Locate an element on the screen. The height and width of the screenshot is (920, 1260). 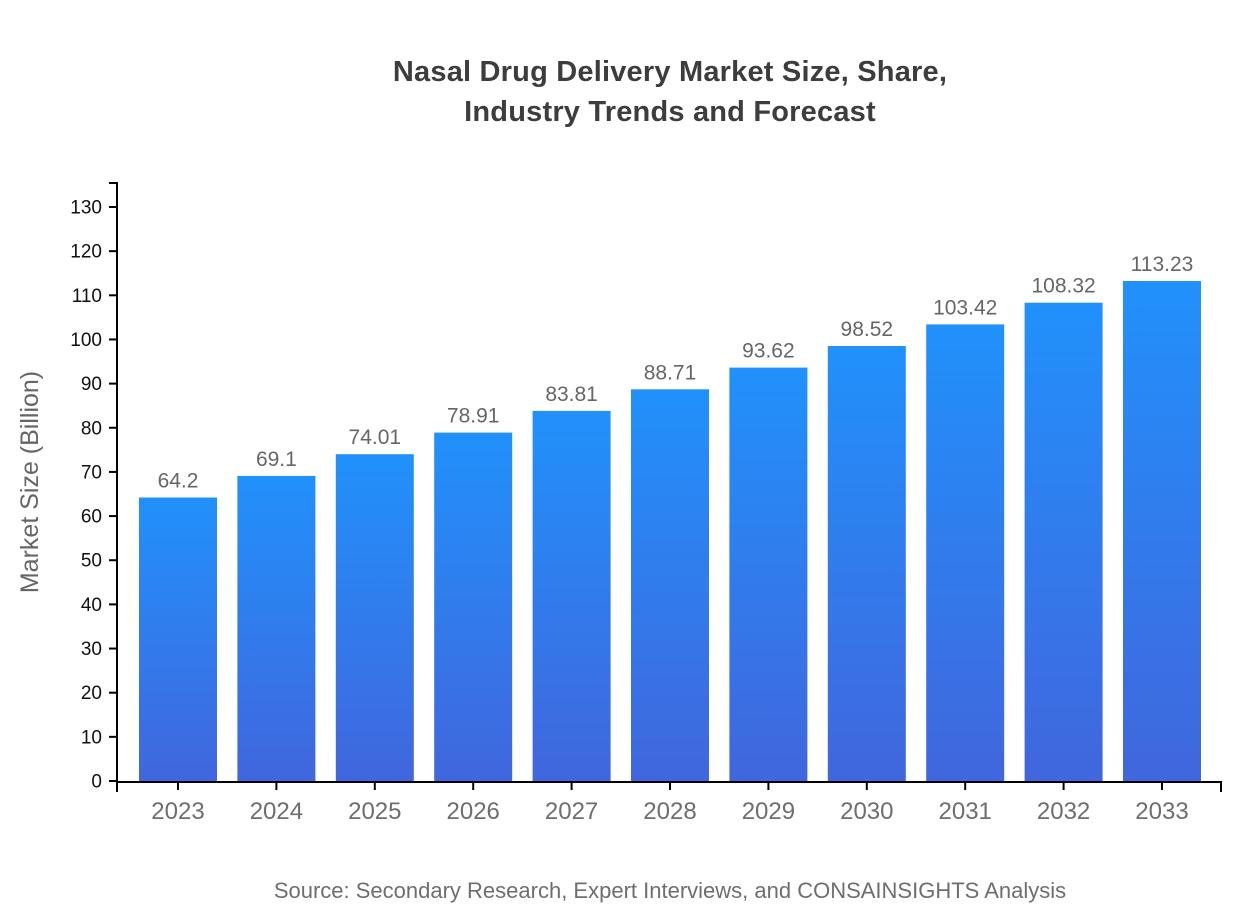
y-tick-label-10: 10 is located at coordinates (91, 737).